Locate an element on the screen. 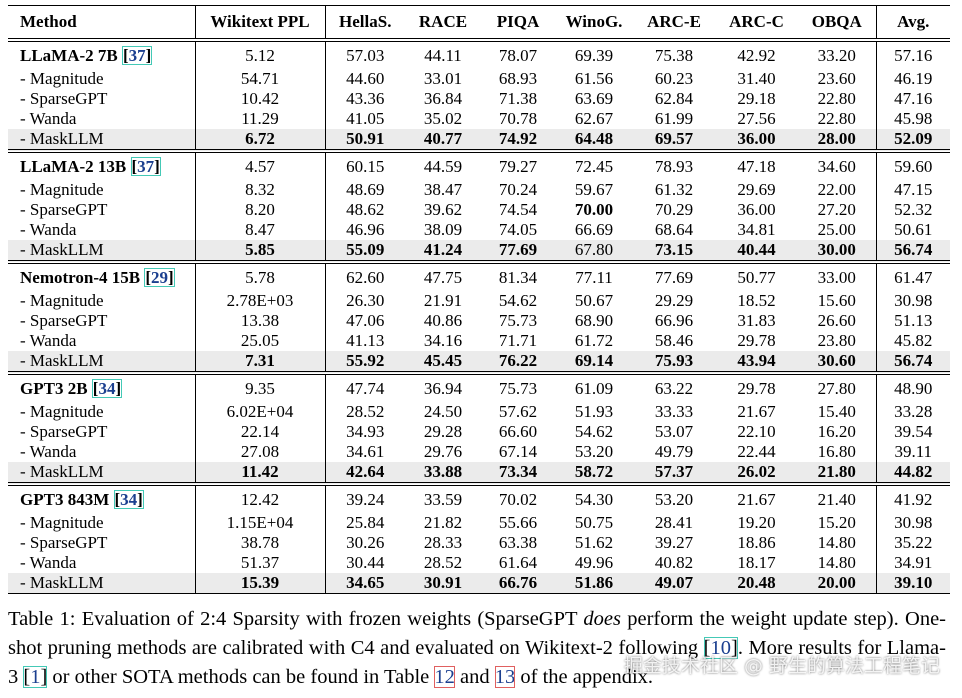  value-cell: 78.07 is located at coordinates (518, 53).